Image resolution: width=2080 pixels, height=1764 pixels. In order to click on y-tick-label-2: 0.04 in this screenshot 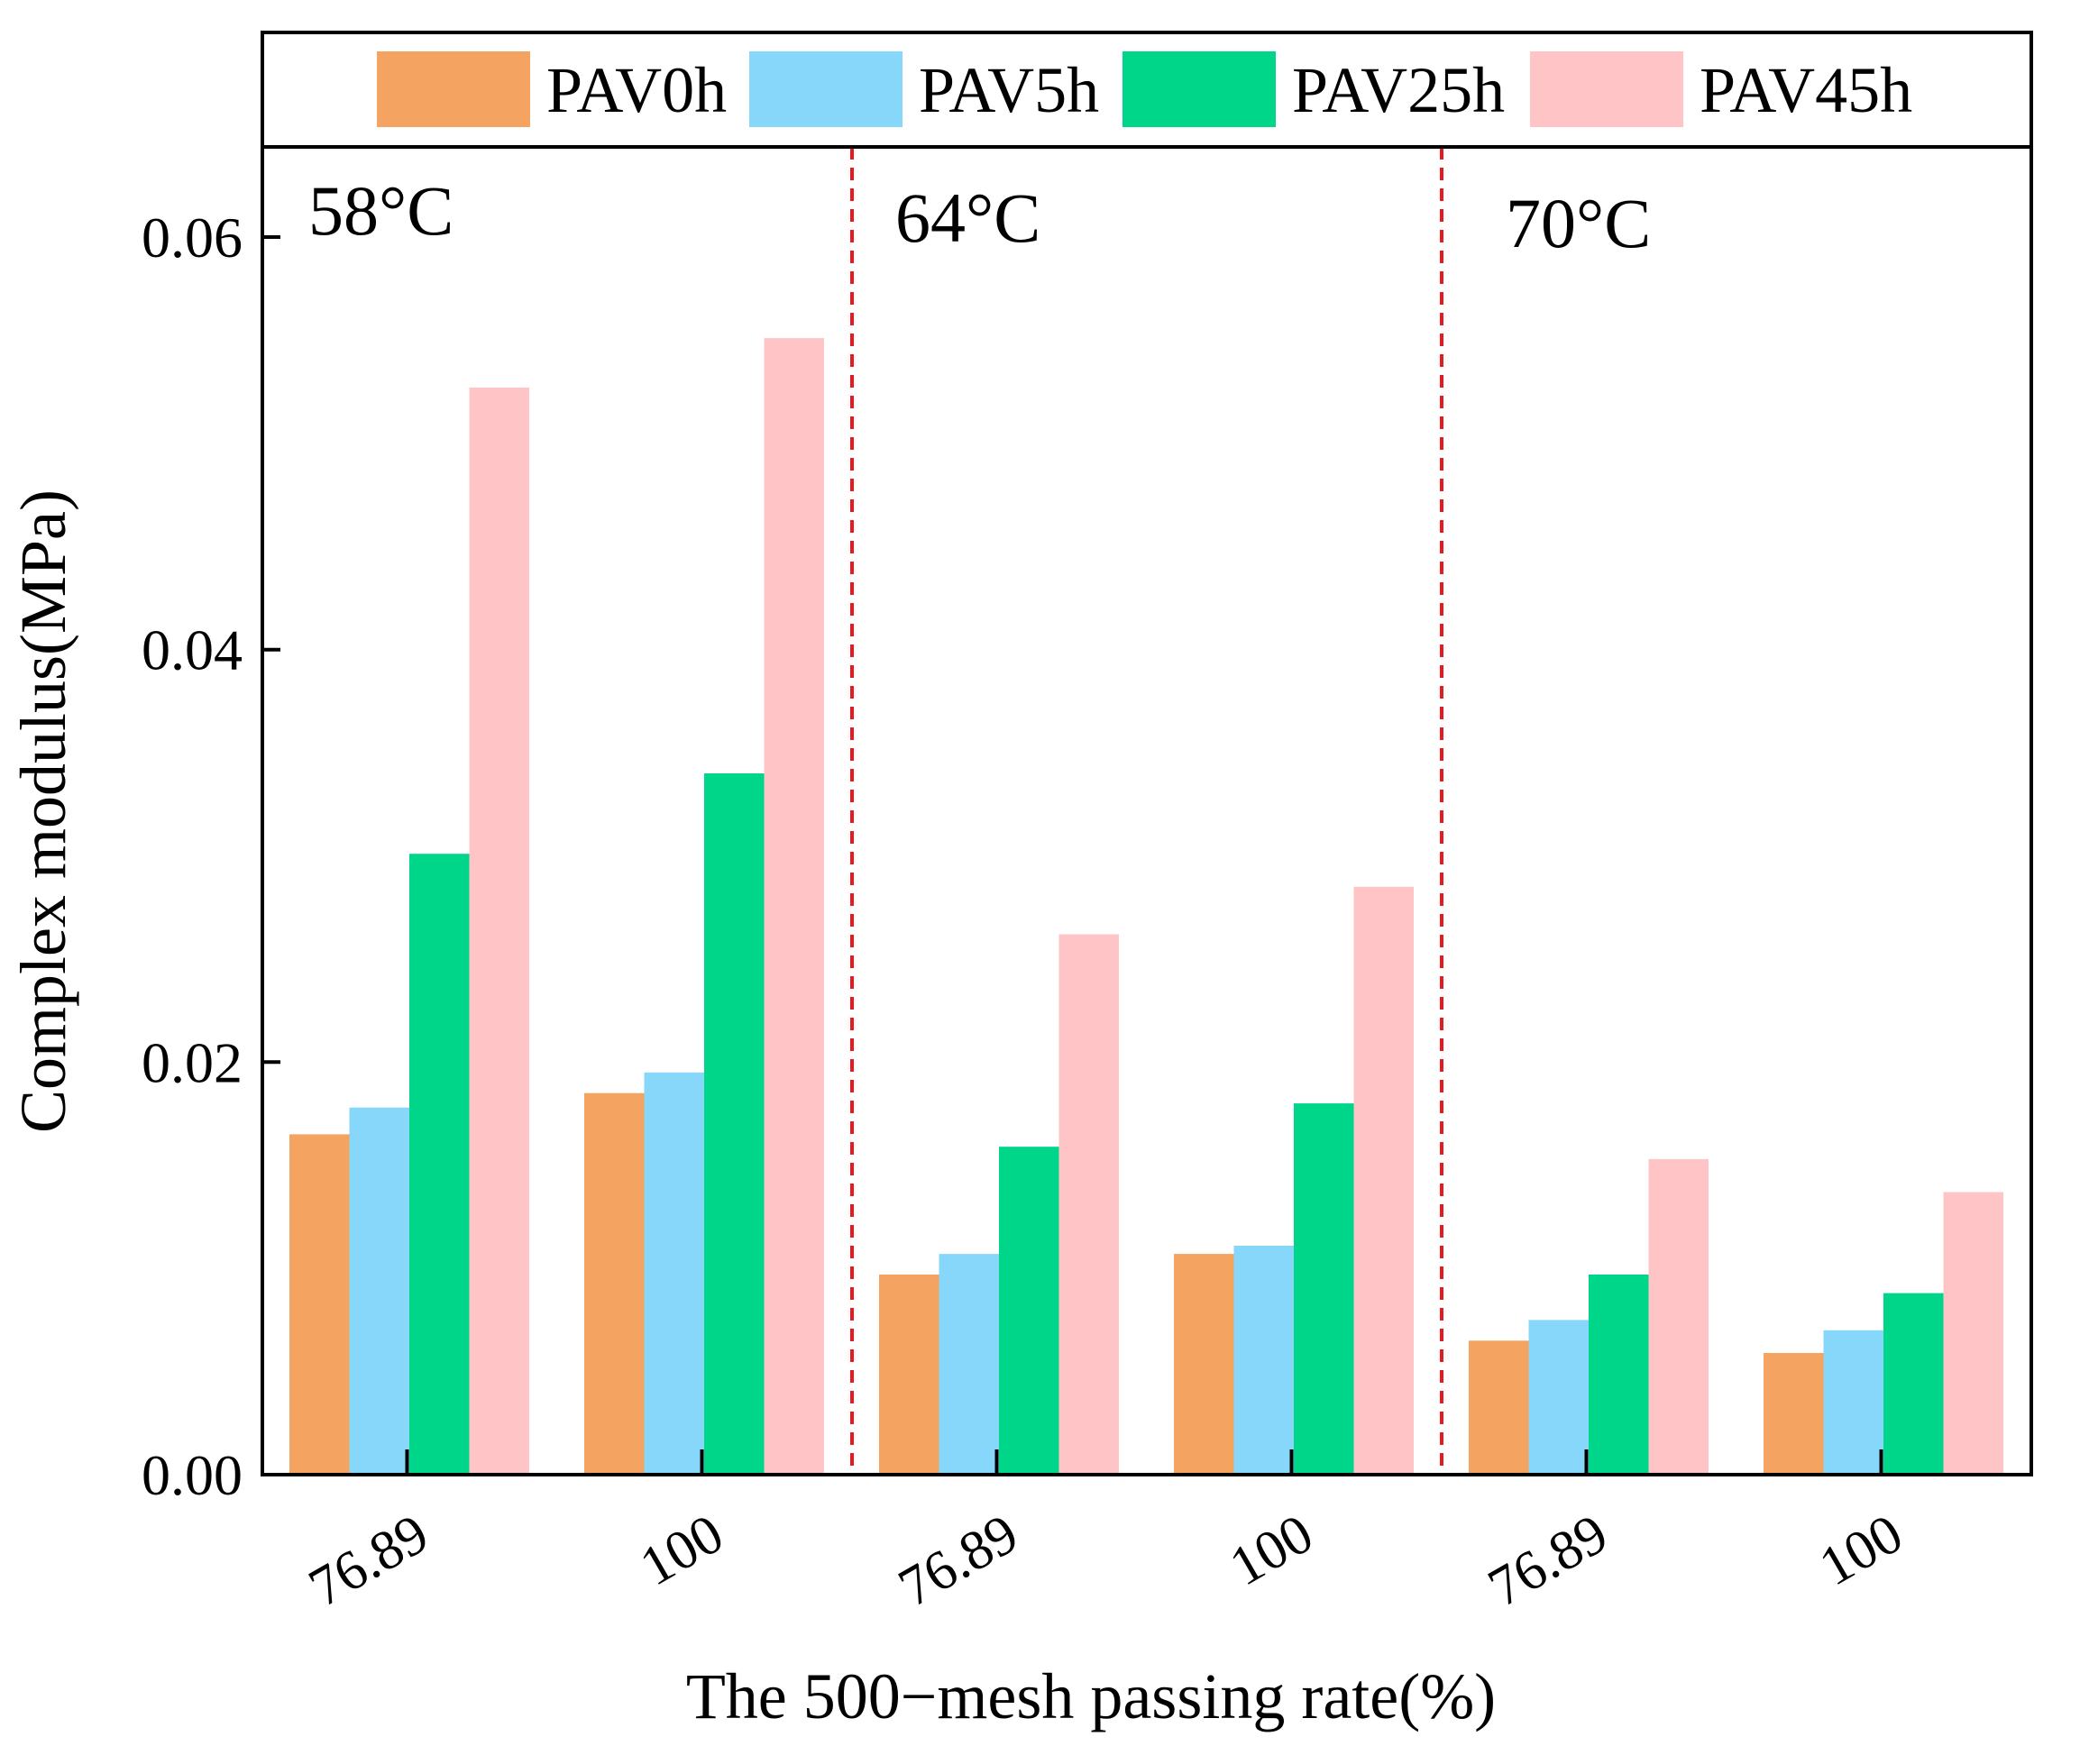, I will do `click(192, 650)`.